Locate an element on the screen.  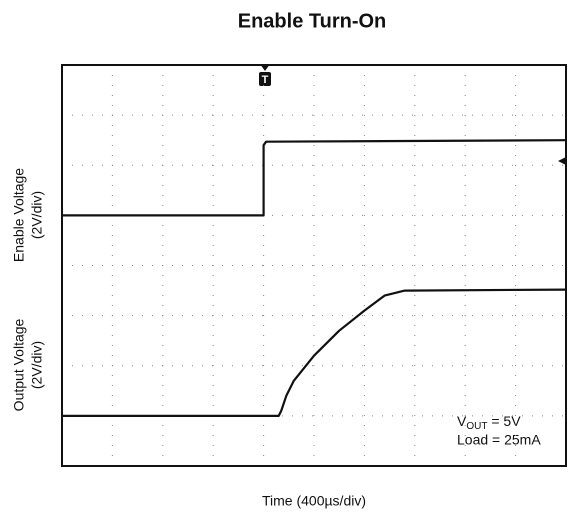
x-label: Time (400µs/div) is located at coordinates (314, 501).